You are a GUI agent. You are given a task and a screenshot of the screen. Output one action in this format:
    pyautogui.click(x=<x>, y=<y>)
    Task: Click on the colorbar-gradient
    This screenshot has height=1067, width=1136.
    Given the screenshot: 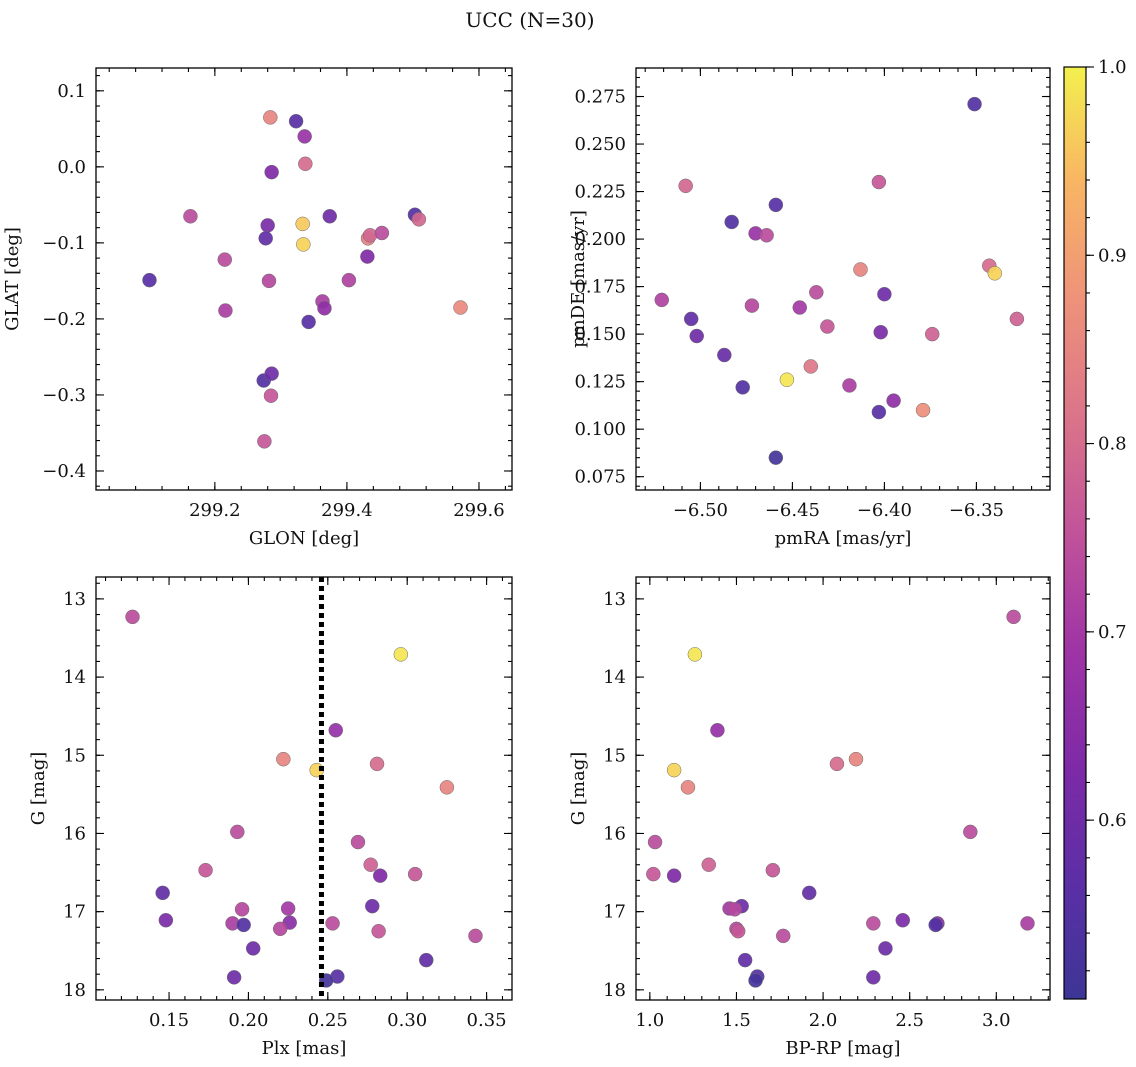 What is the action you would take?
    pyautogui.click(x=1075, y=533)
    